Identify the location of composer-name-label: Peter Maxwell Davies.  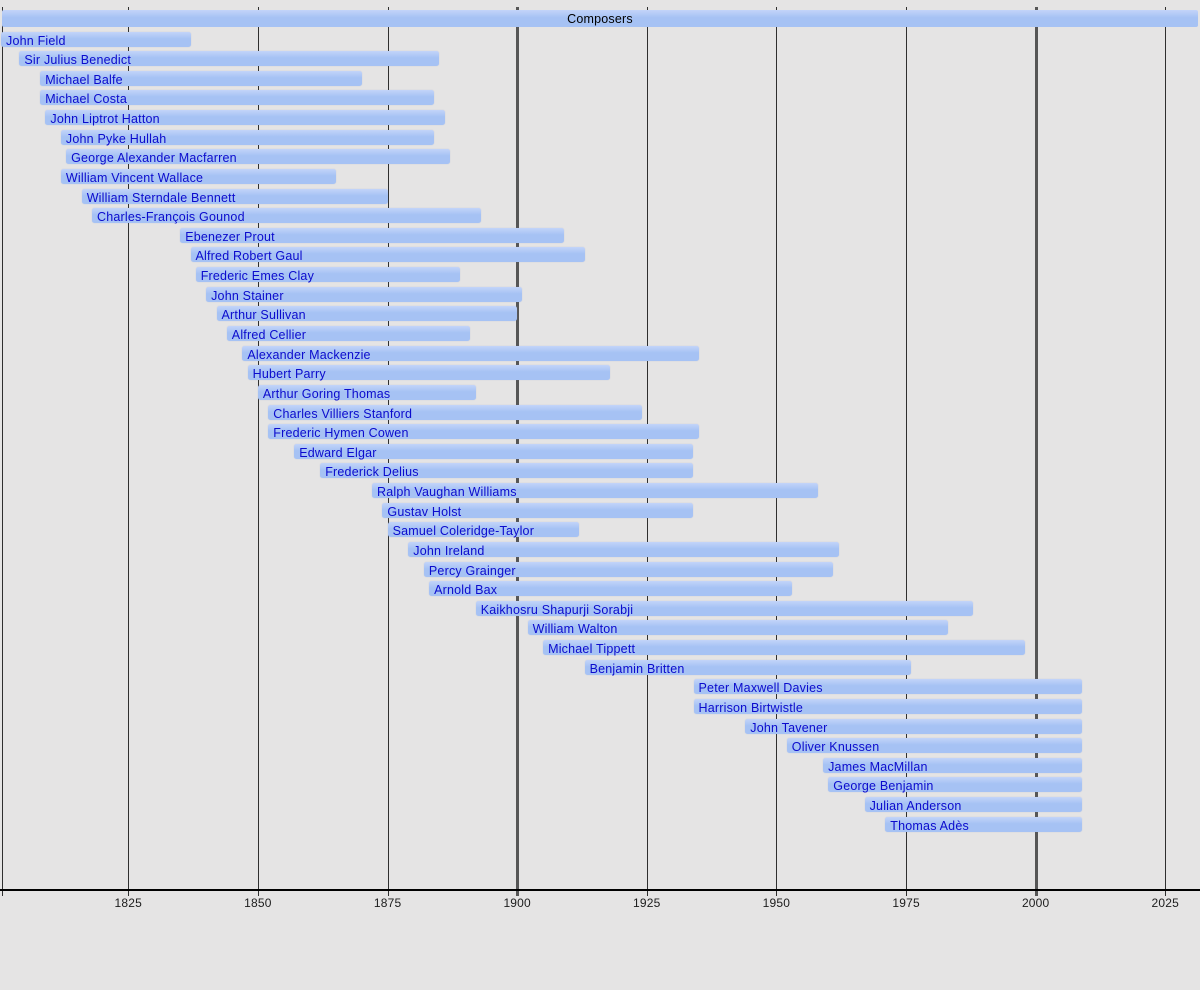
(760, 688).